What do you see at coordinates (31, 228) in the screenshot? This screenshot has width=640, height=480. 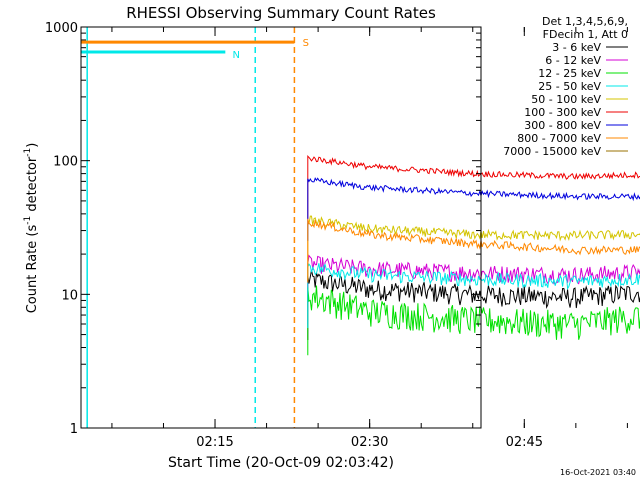 I see `y-axis-label: Count Rate (s-1 detector-1)` at bounding box center [31, 228].